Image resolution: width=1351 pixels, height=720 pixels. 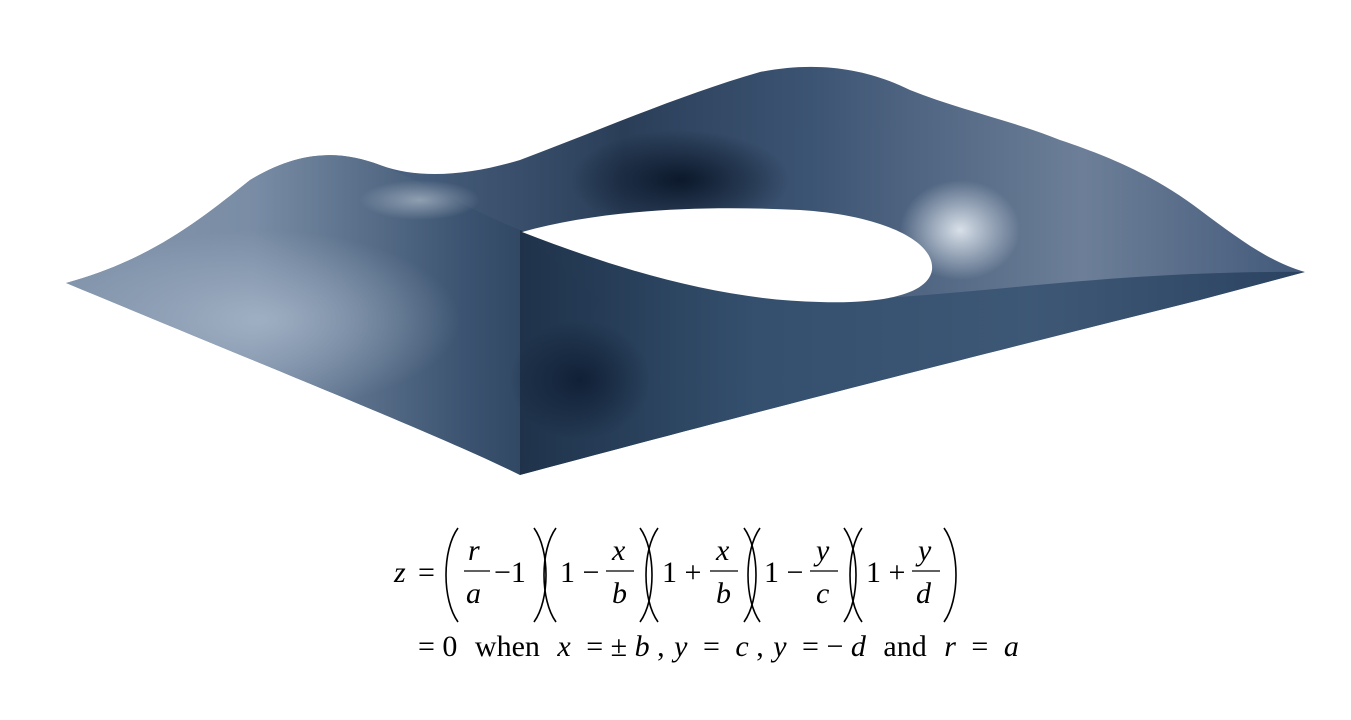 I want to click on surface-left-highlight, so click(x=263, y=320).